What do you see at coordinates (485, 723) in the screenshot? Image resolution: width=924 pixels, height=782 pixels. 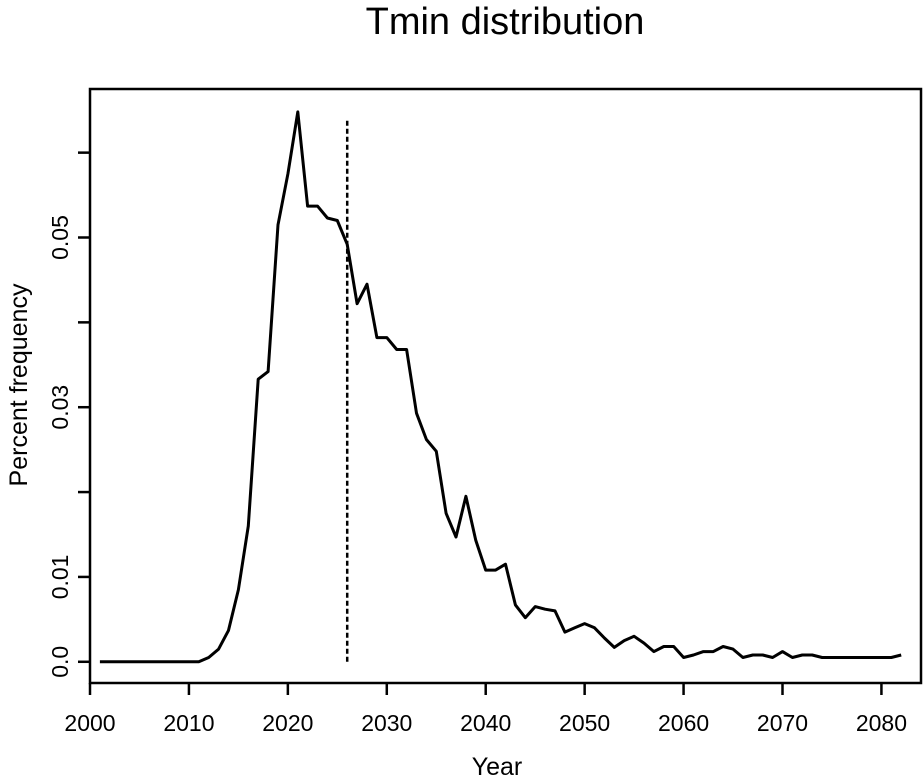 I see `x-tick-label: 2040` at bounding box center [485, 723].